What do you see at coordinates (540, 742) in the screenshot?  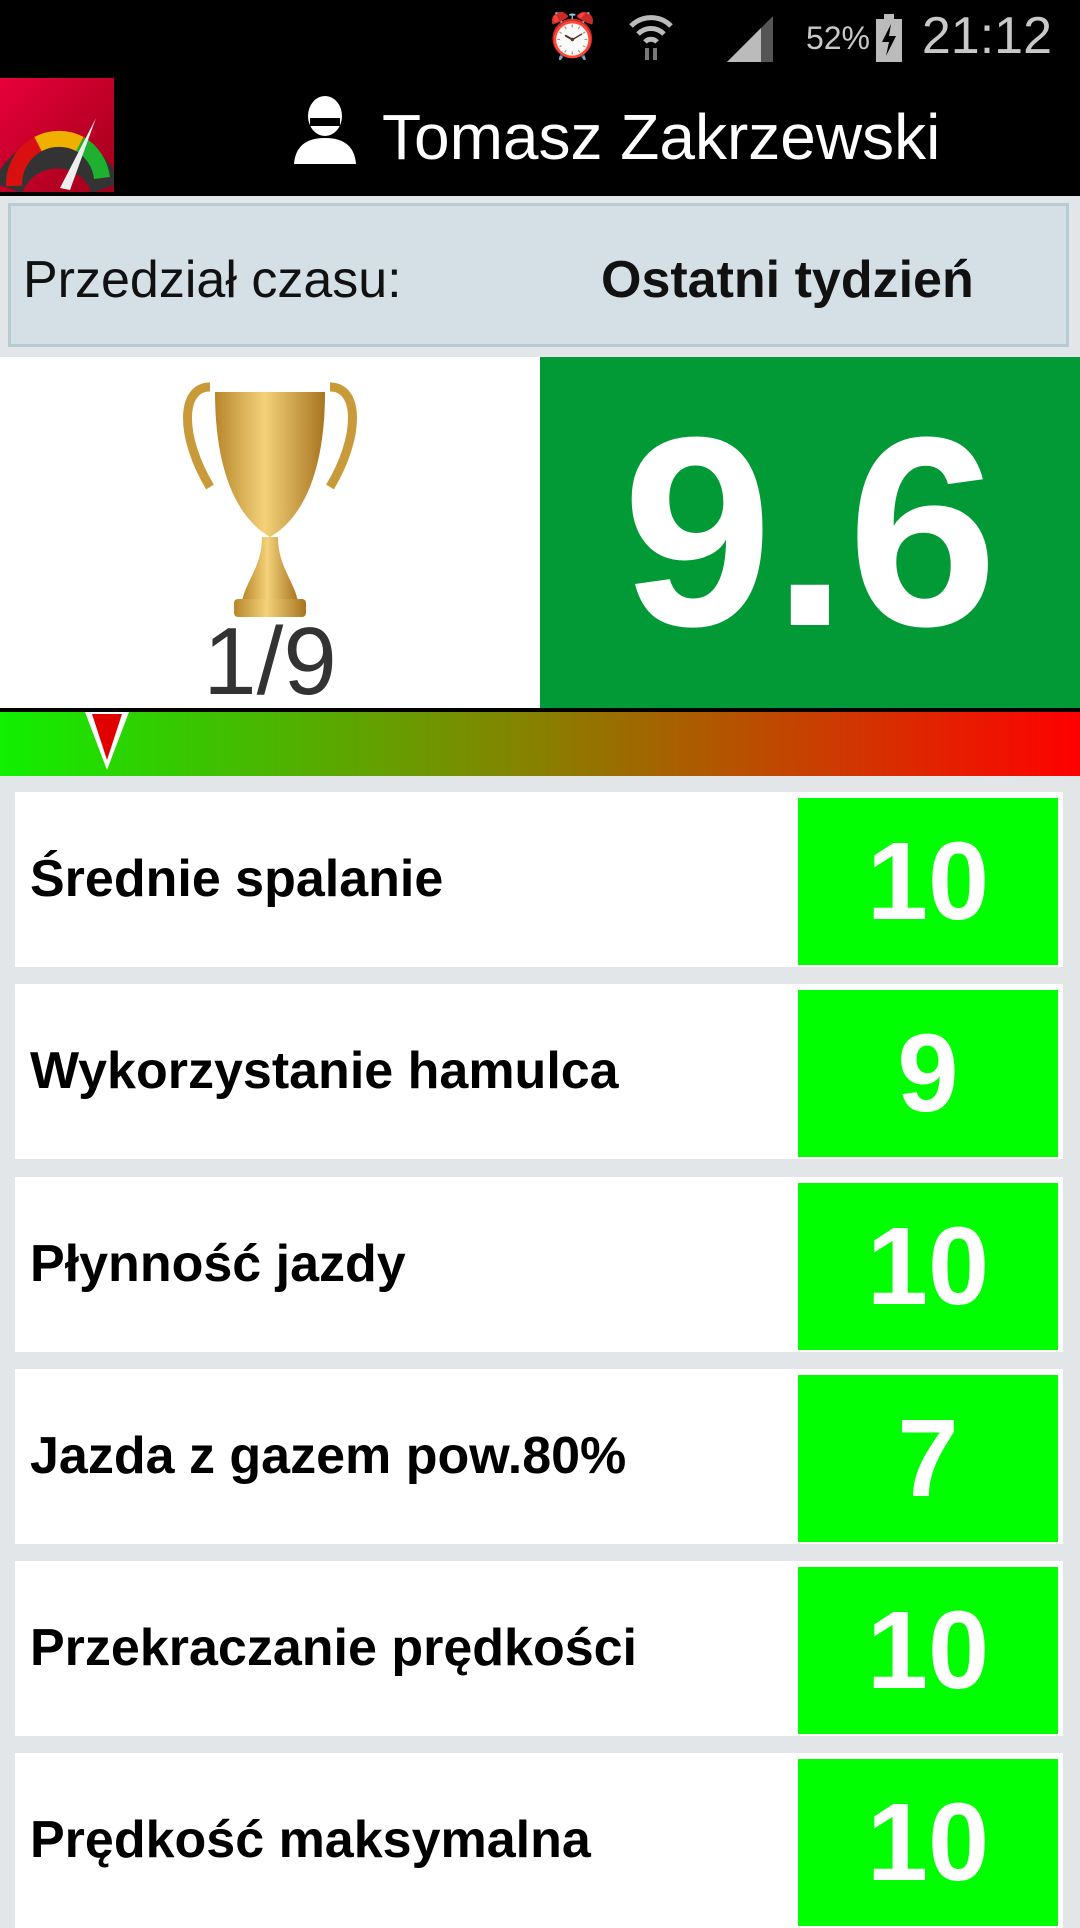 I see `score-gauge` at bounding box center [540, 742].